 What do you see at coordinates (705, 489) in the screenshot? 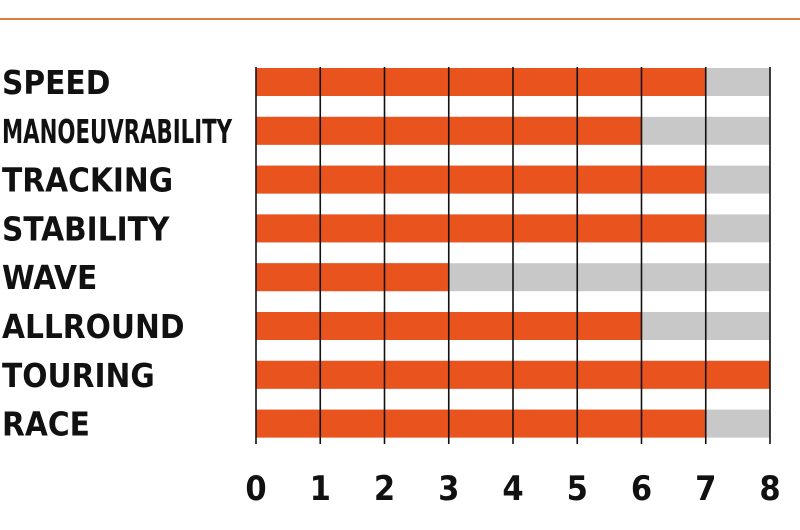
I see `tick-label-7: 7` at bounding box center [705, 489].